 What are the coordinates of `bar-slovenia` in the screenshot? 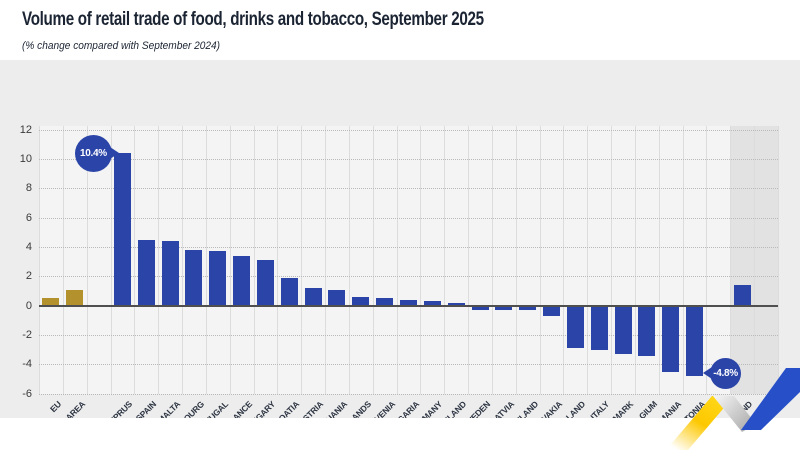 It's located at (385, 302).